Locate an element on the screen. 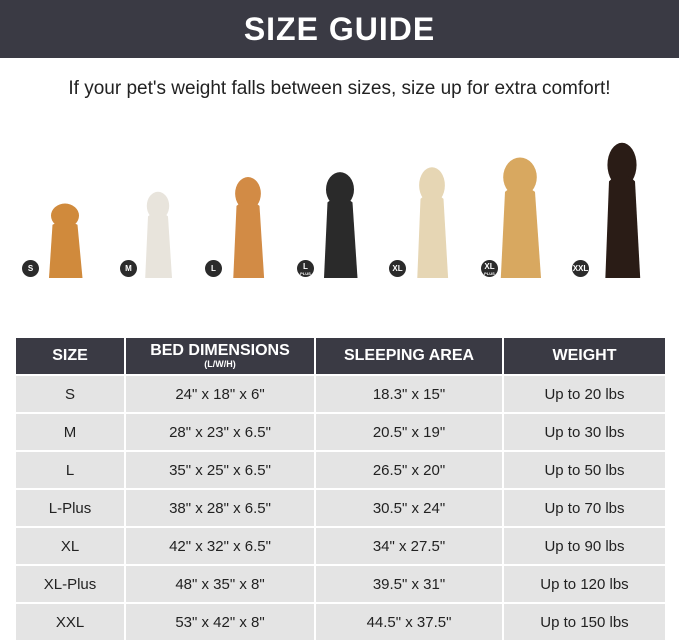 This screenshot has height=642, width=679. size-badge: XL PLUS is located at coordinates (489, 268).